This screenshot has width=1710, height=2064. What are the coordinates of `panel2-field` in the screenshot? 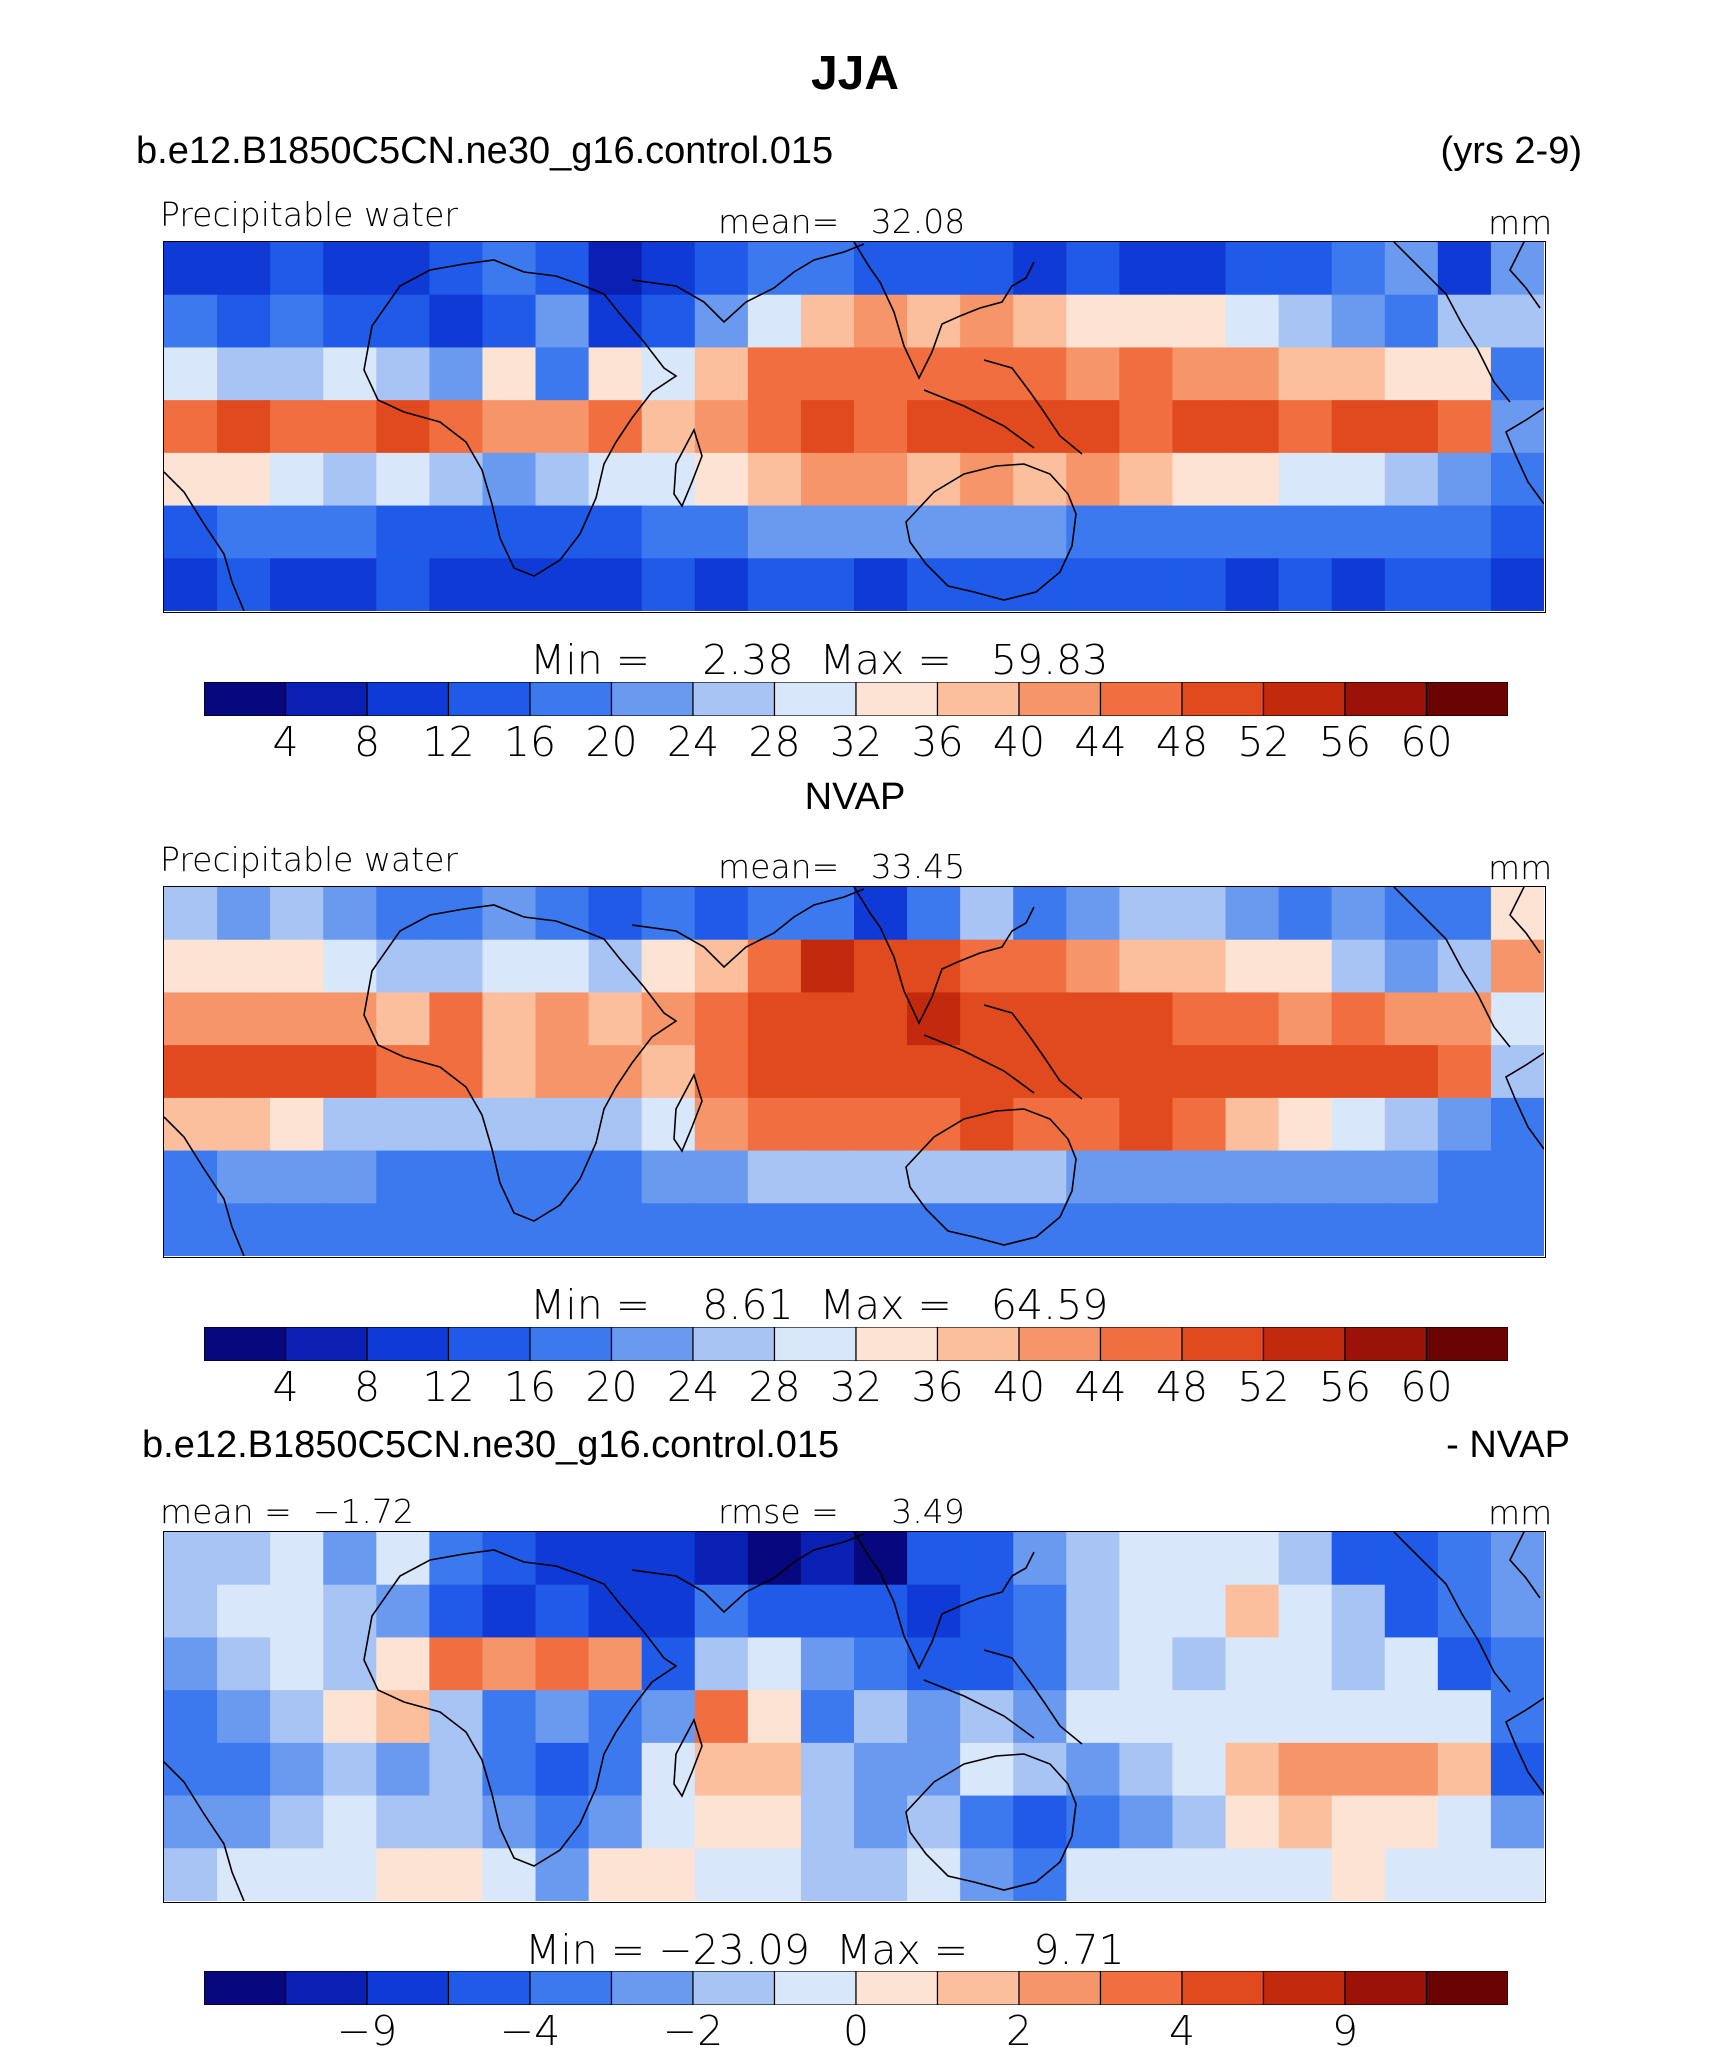 It's located at (854, 1071).